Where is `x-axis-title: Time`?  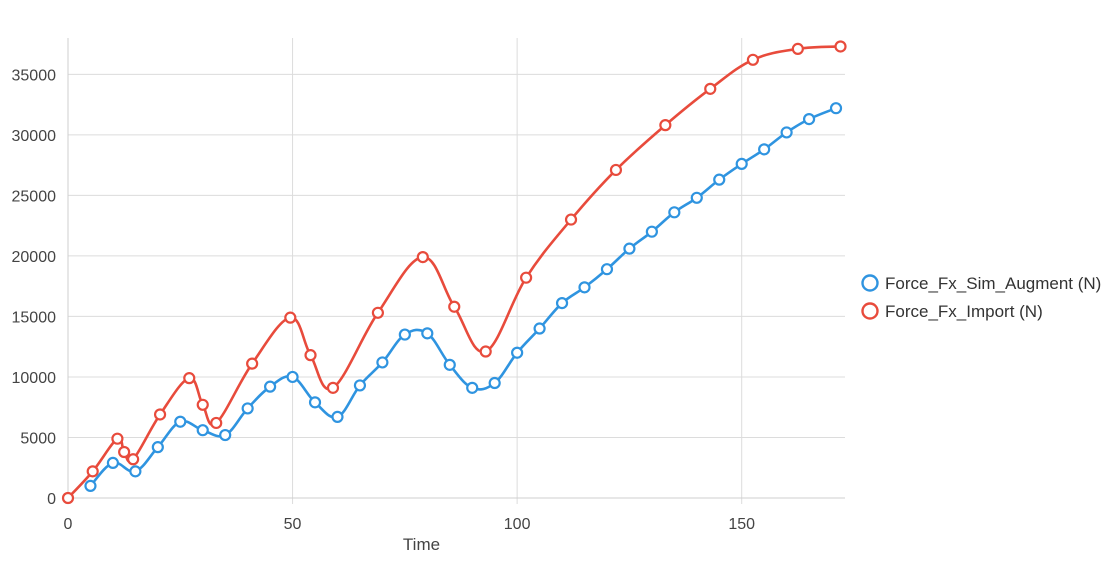 x-axis-title: Time is located at coordinates (421, 544).